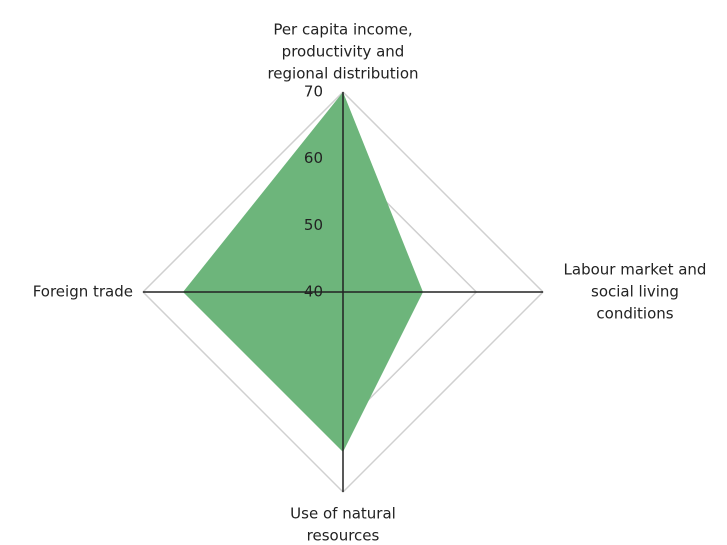  Describe the element at coordinates (343, 514) in the screenshot. I see `axis-label: Use of natural` at that location.